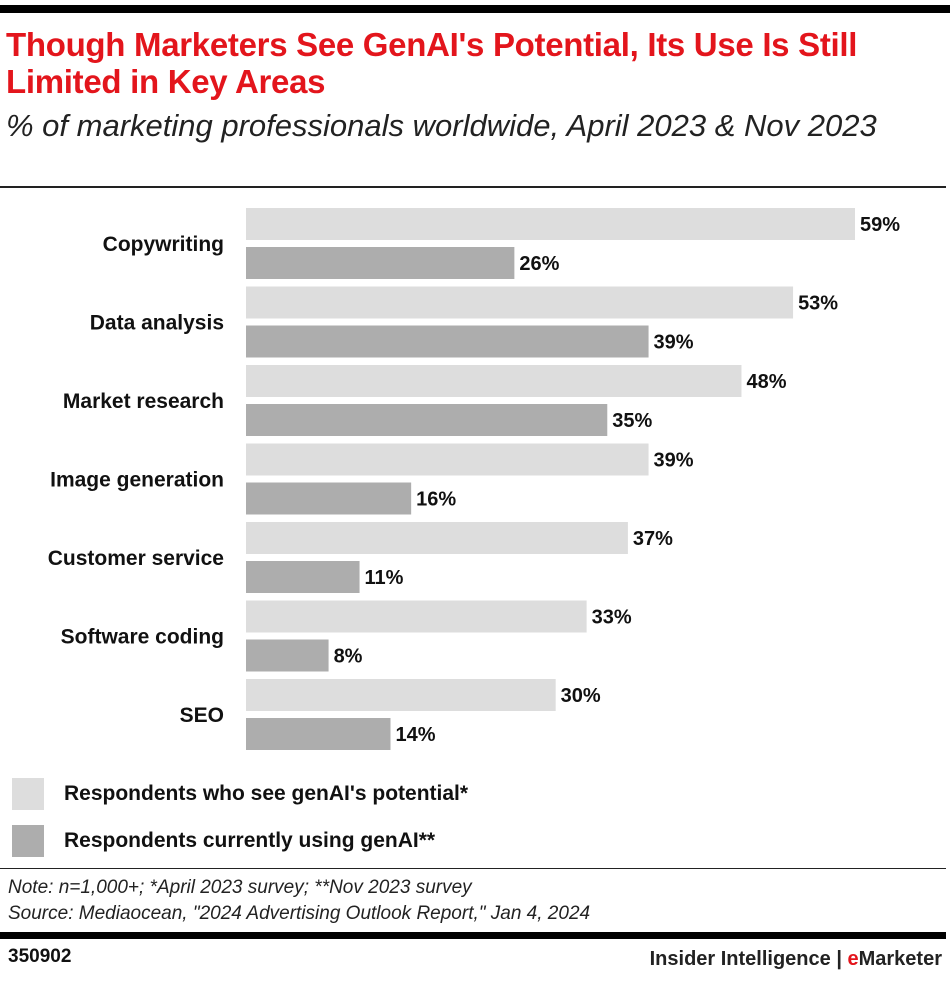 The height and width of the screenshot is (996, 950). I want to click on data-label: 14%, so click(416, 735).